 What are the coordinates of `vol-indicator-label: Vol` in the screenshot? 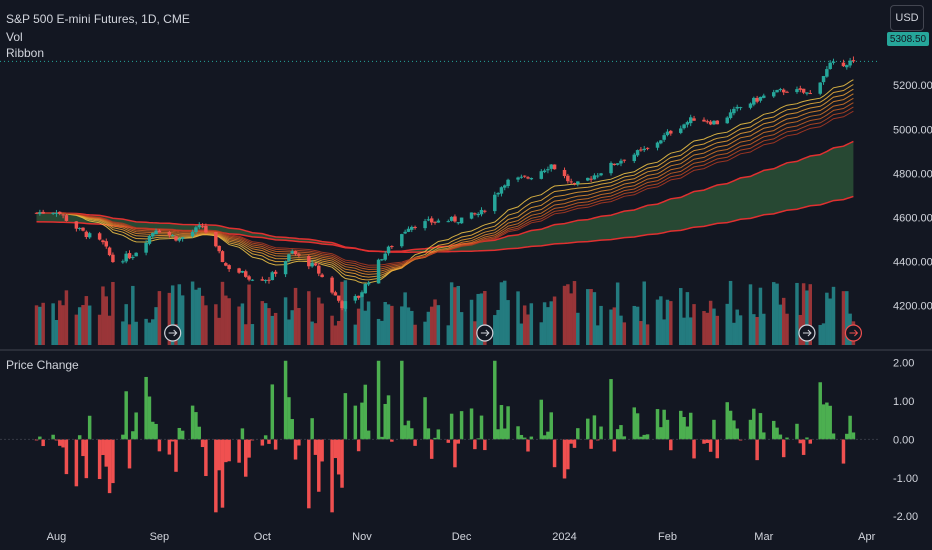 It's located at (14, 37).